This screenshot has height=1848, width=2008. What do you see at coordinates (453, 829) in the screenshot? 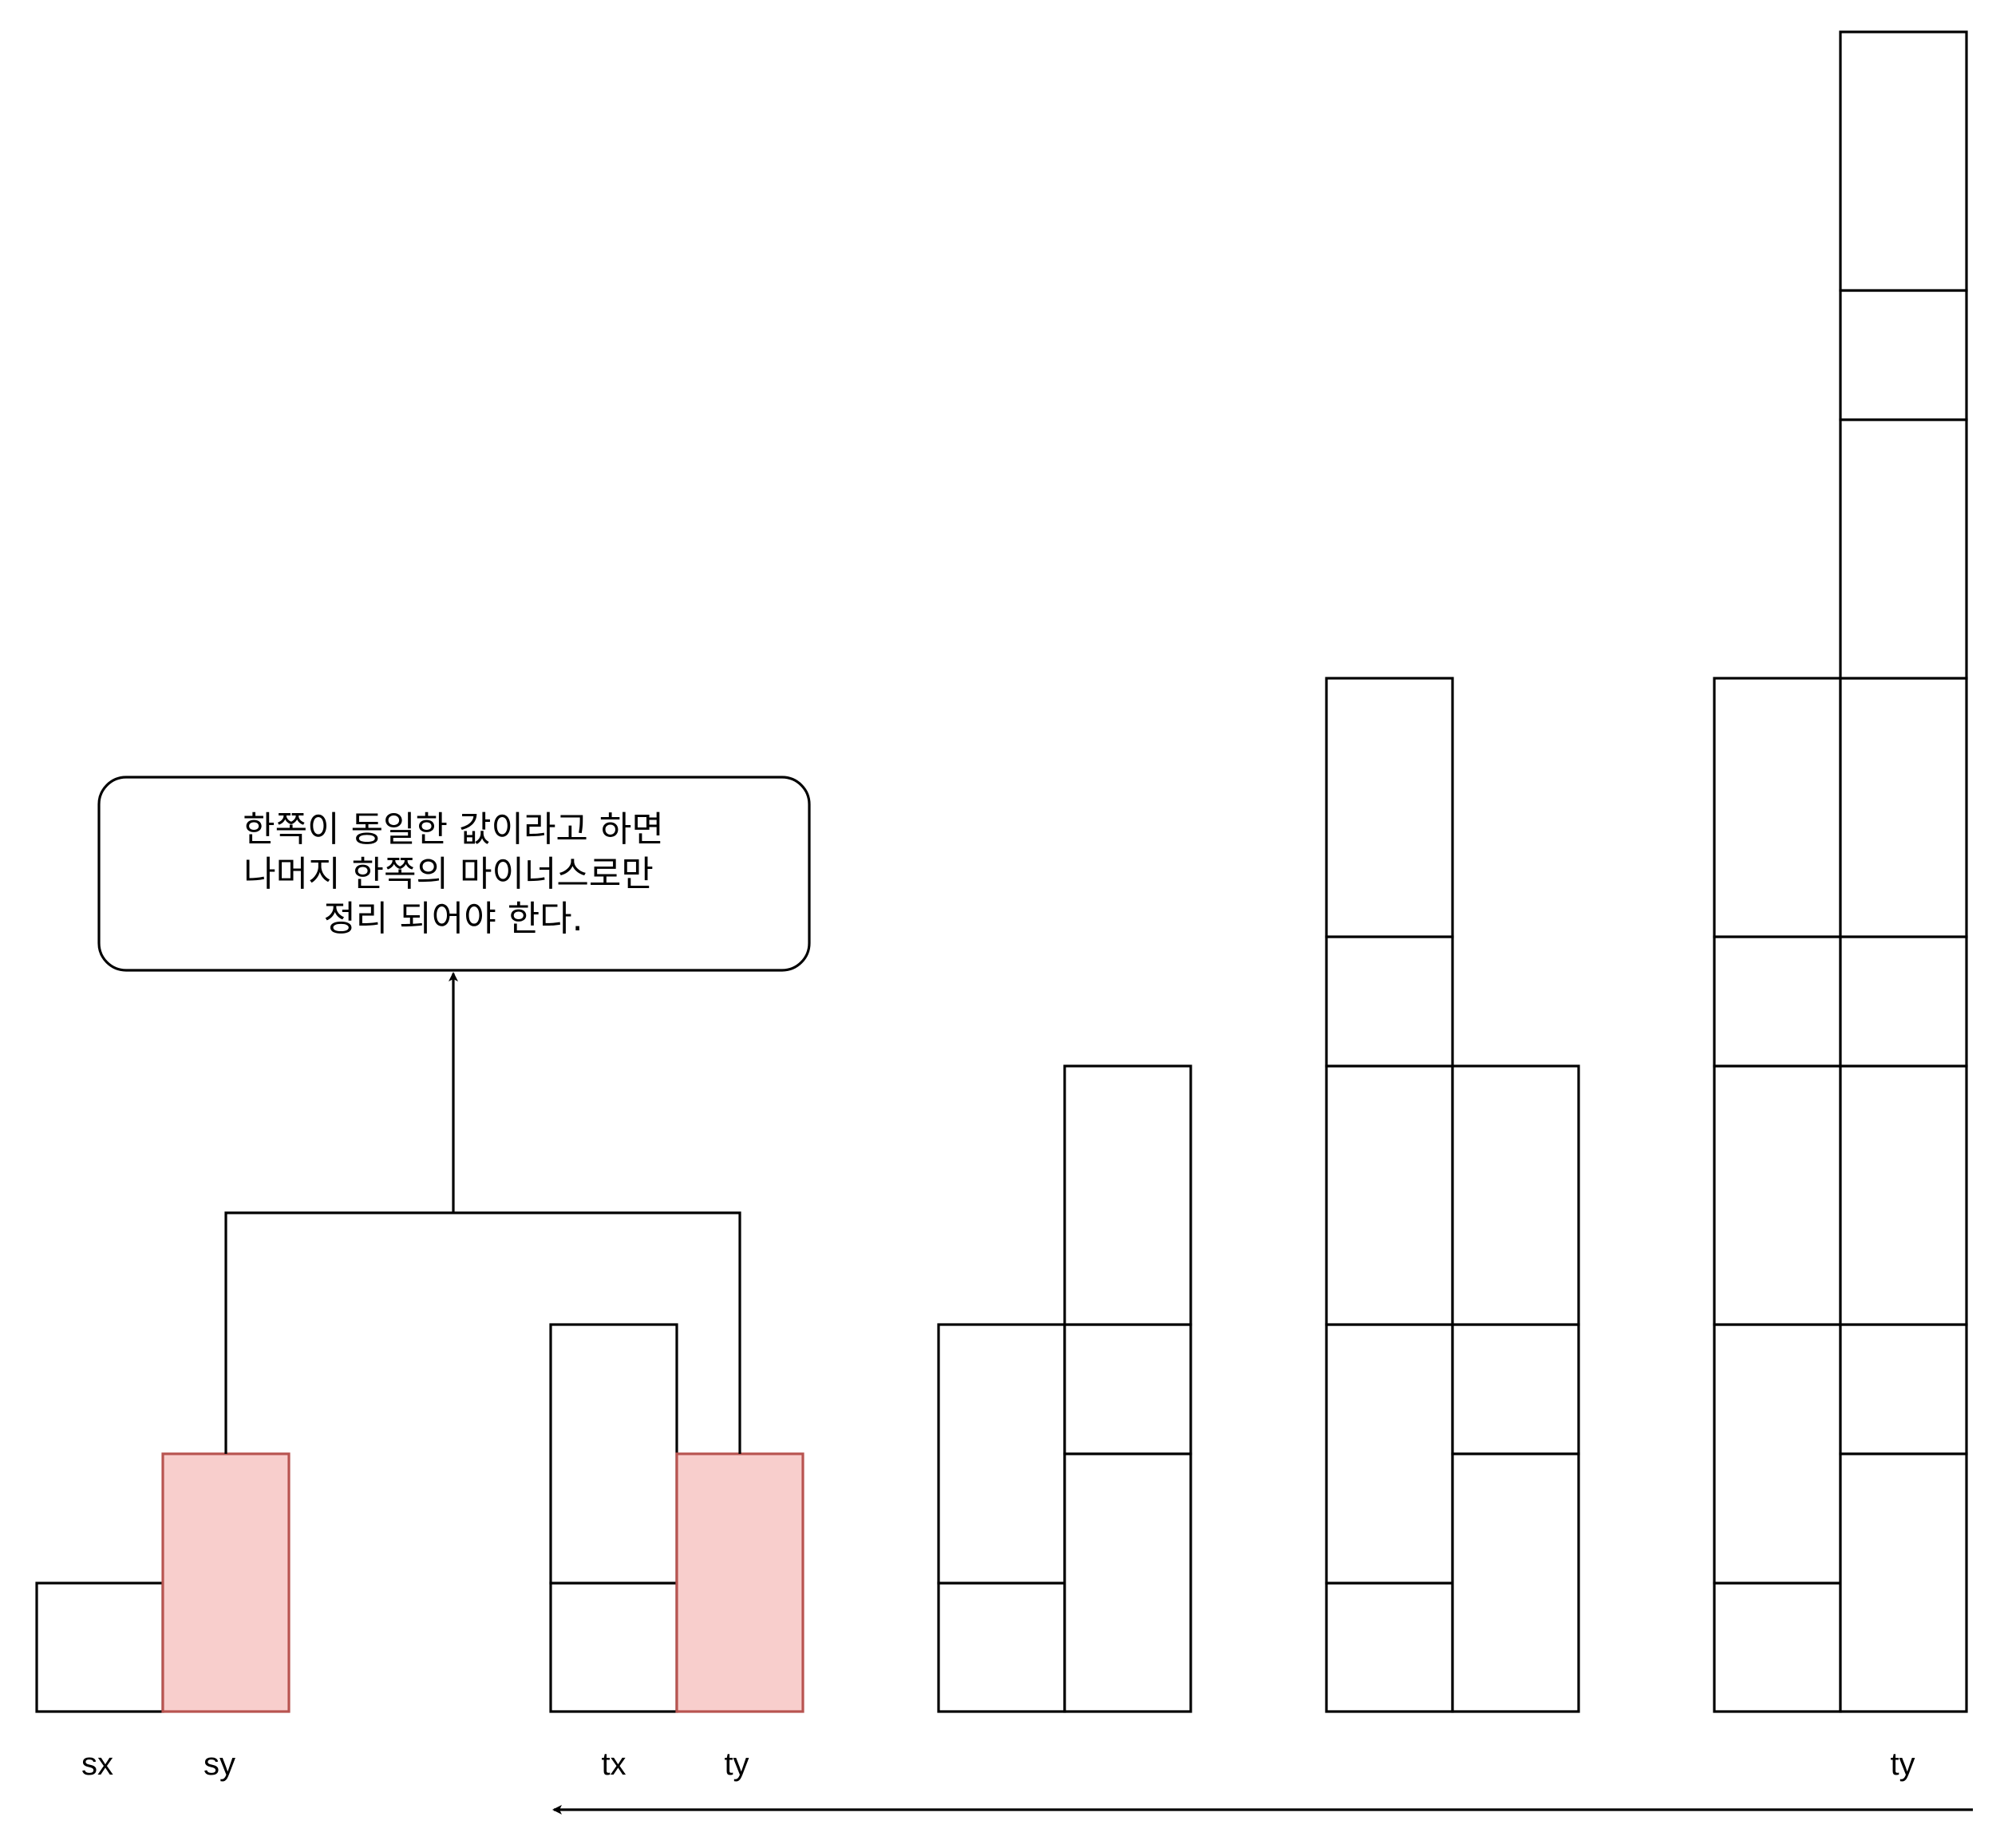
I see `note-line-1: 한쪽이 동일한 값이라고 하면` at bounding box center [453, 829].